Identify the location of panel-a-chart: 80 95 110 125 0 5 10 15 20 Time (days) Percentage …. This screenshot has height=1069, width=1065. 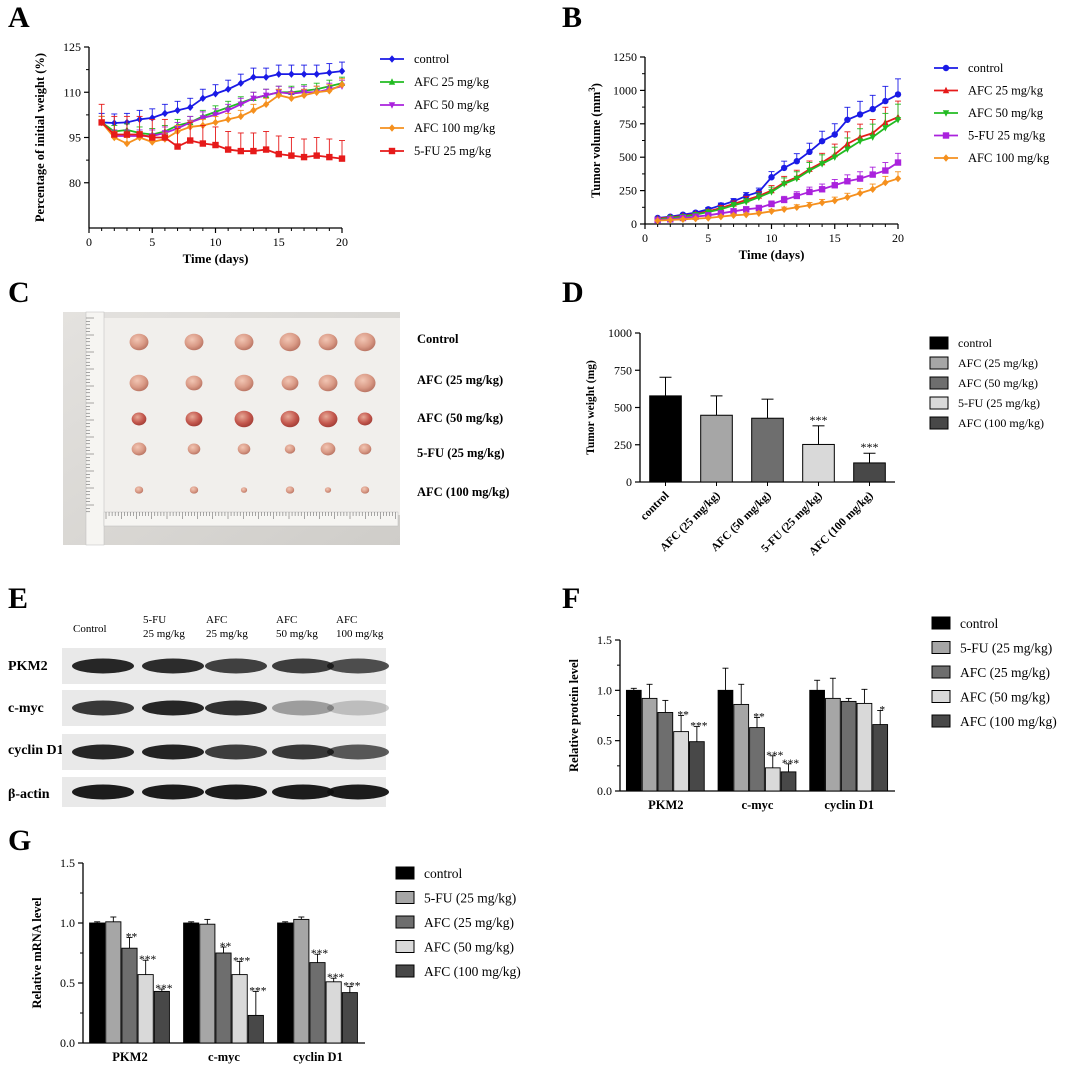
(264, 153).